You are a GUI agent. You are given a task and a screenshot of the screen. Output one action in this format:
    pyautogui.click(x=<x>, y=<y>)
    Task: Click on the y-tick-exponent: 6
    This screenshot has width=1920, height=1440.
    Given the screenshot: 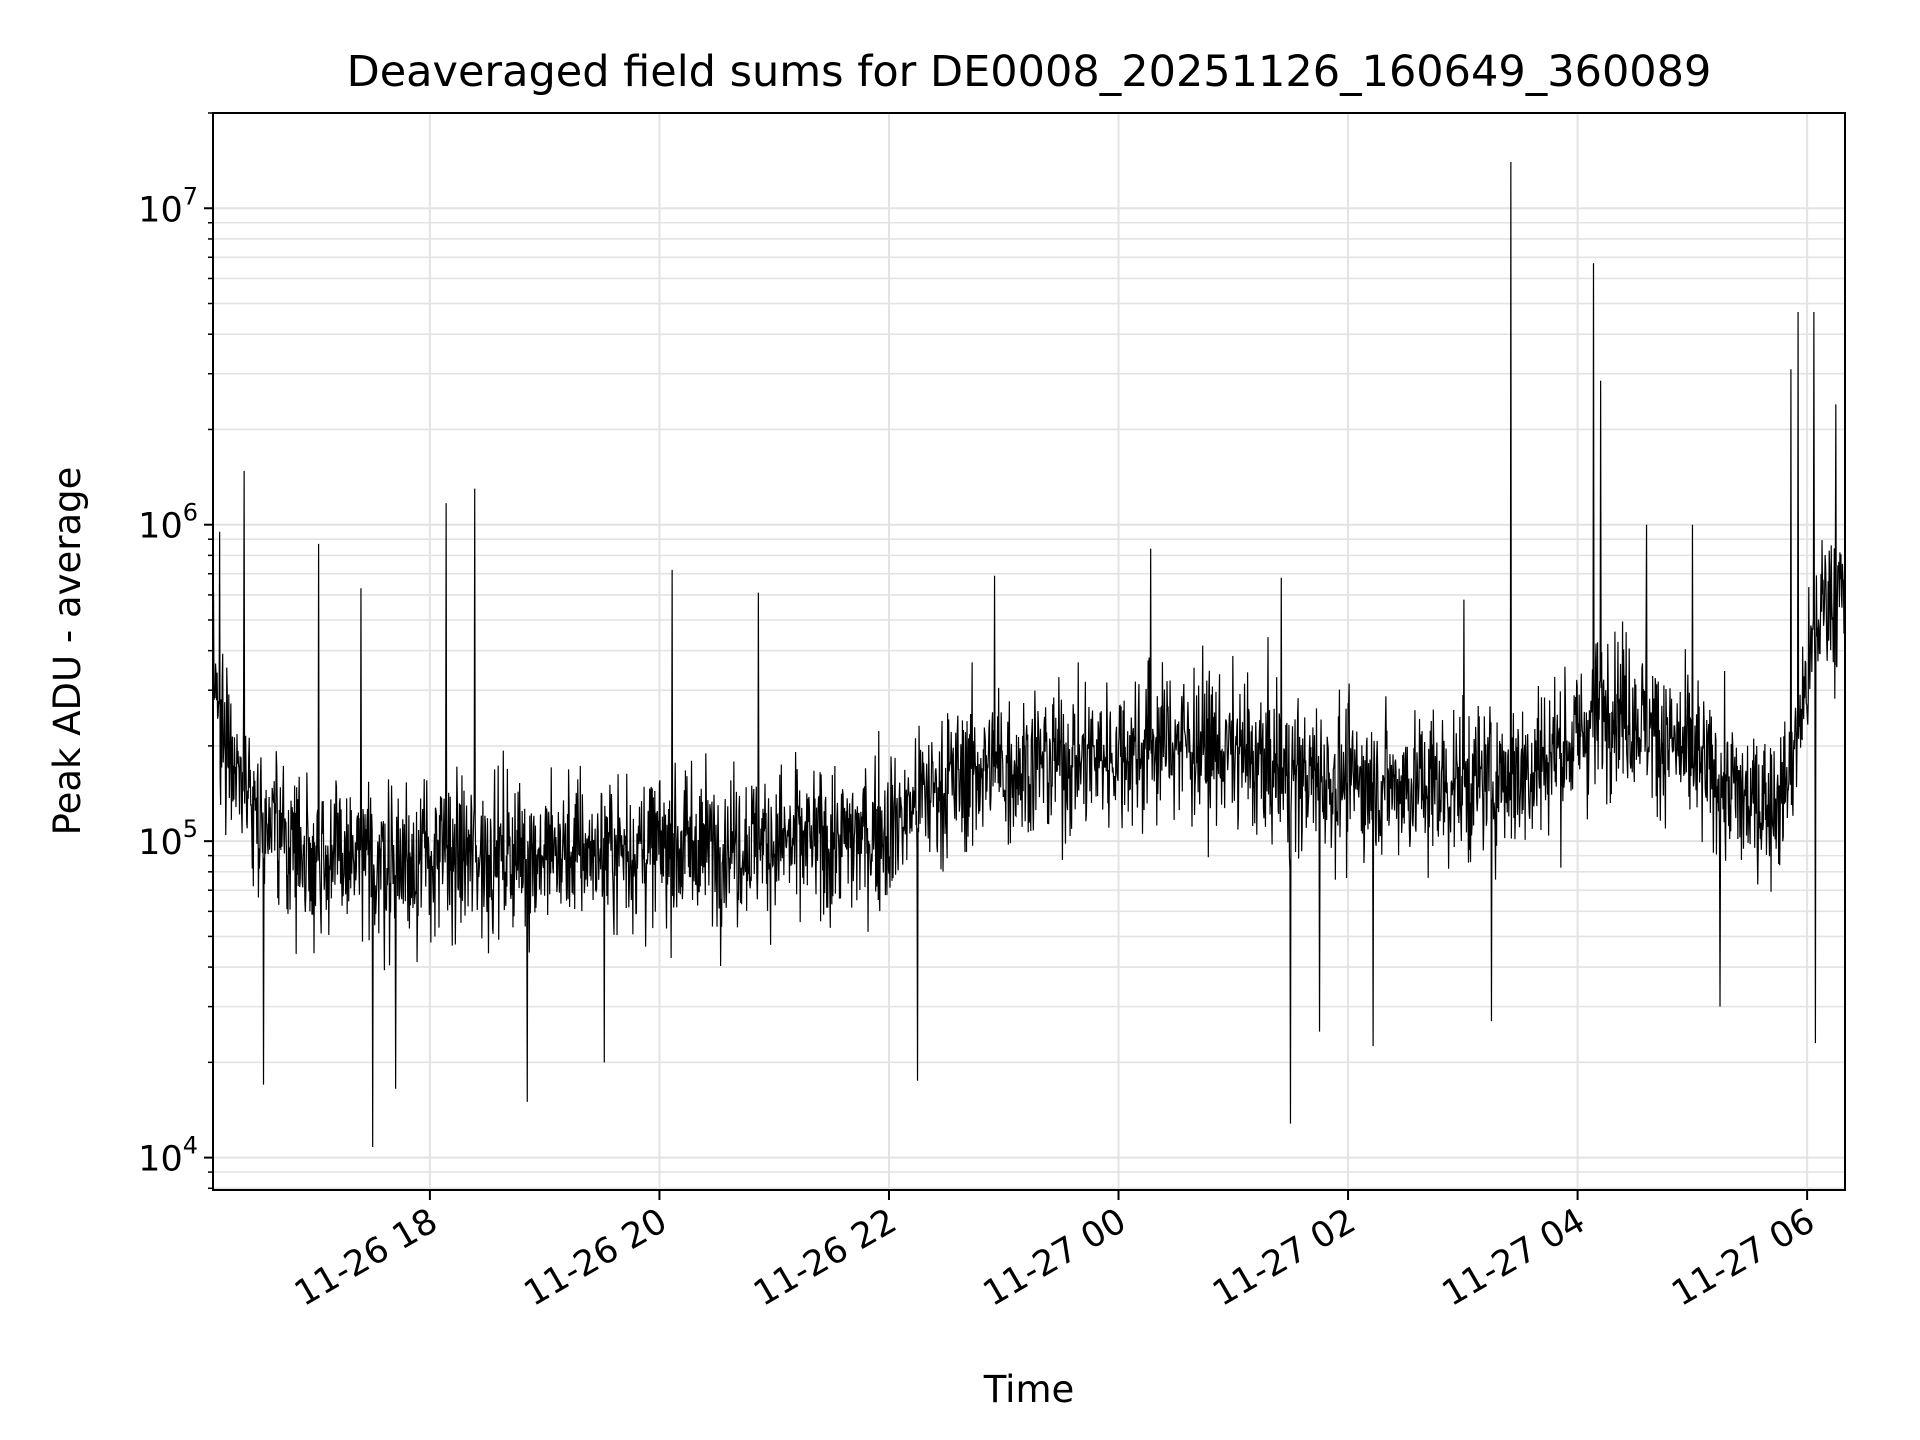 What is the action you would take?
    pyautogui.click(x=190, y=513)
    